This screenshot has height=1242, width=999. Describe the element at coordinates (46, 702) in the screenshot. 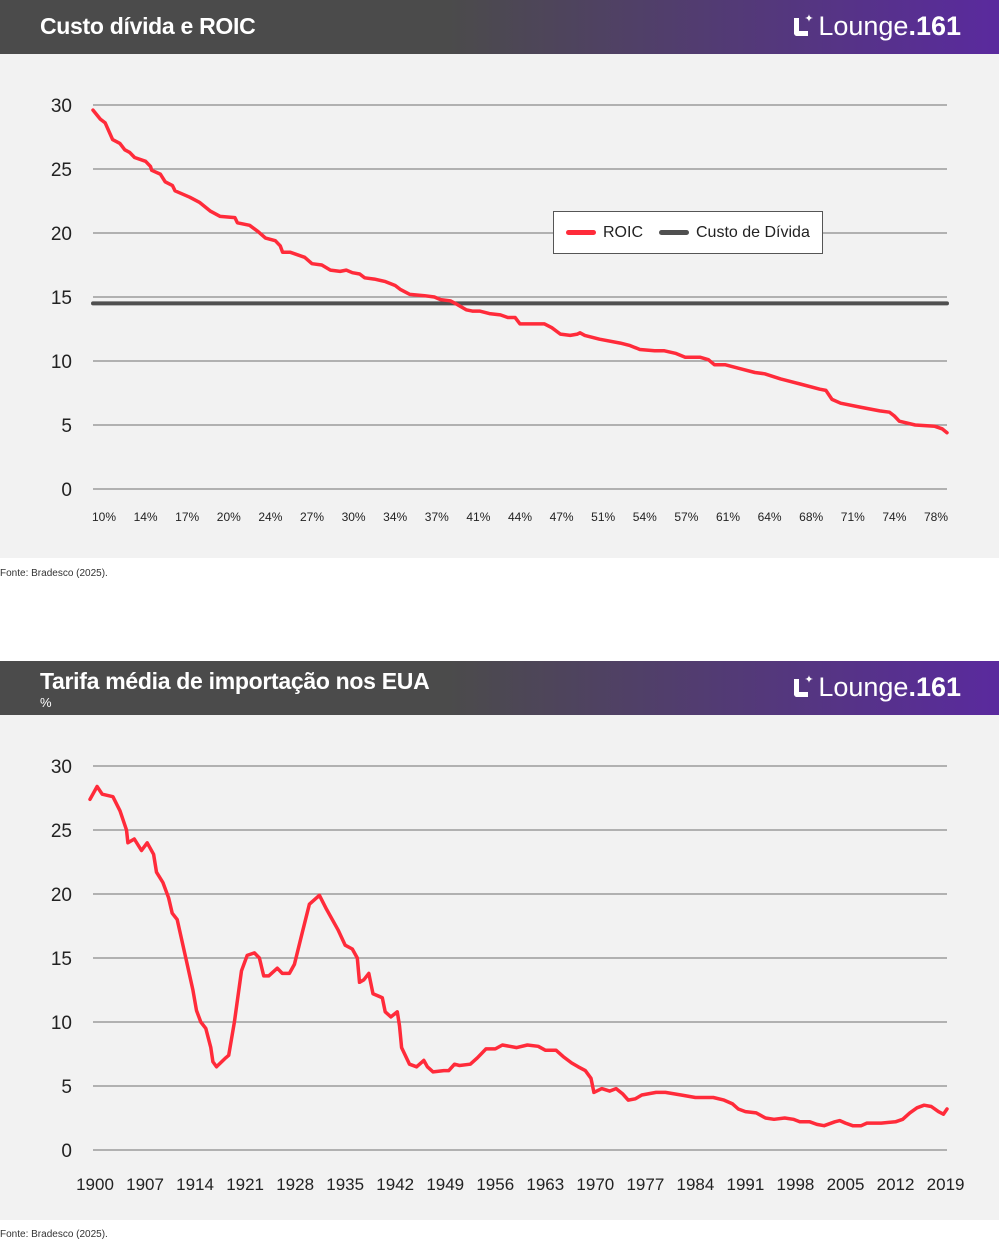

I see `chart2-subtitle: %` at that location.